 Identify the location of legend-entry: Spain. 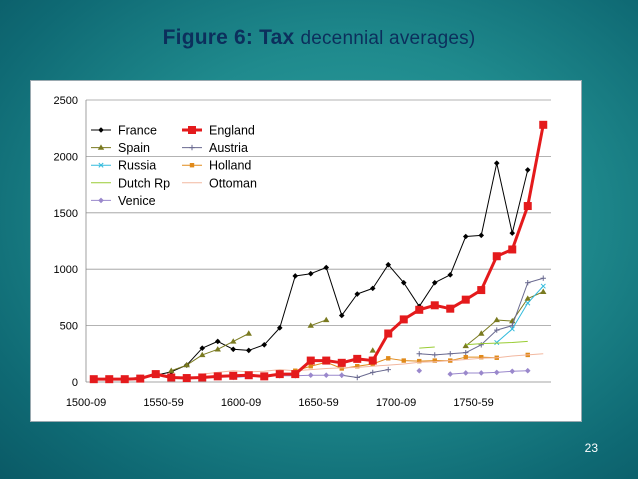
(120, 148).